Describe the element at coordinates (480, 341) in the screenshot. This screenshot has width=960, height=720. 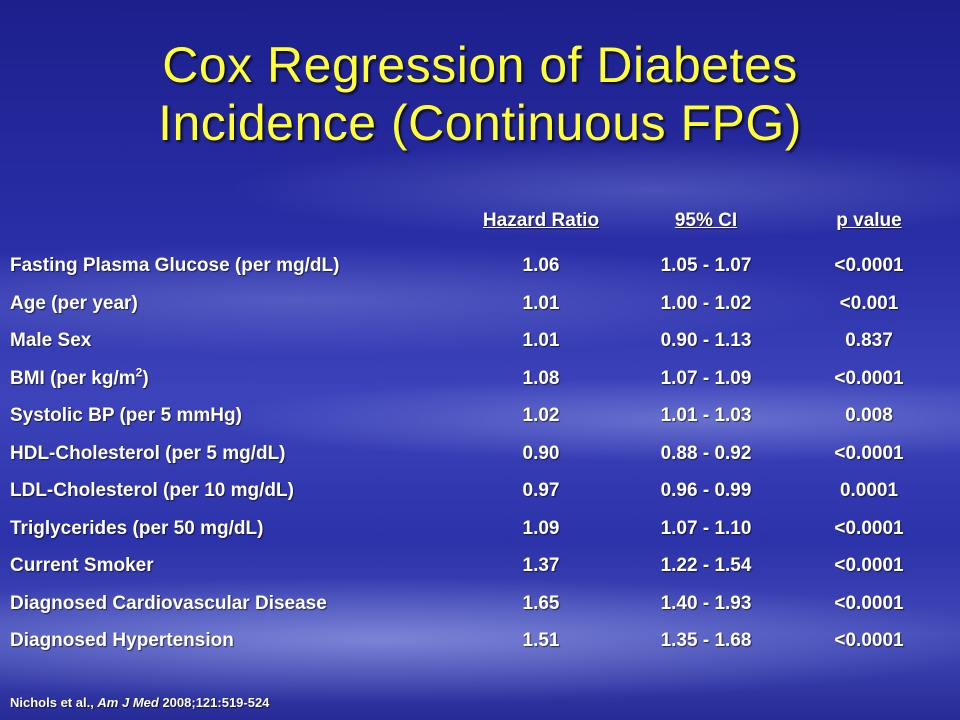
I see `table-row: Male Sex 1.01 0.90 - 1.13 0.837` at that location.